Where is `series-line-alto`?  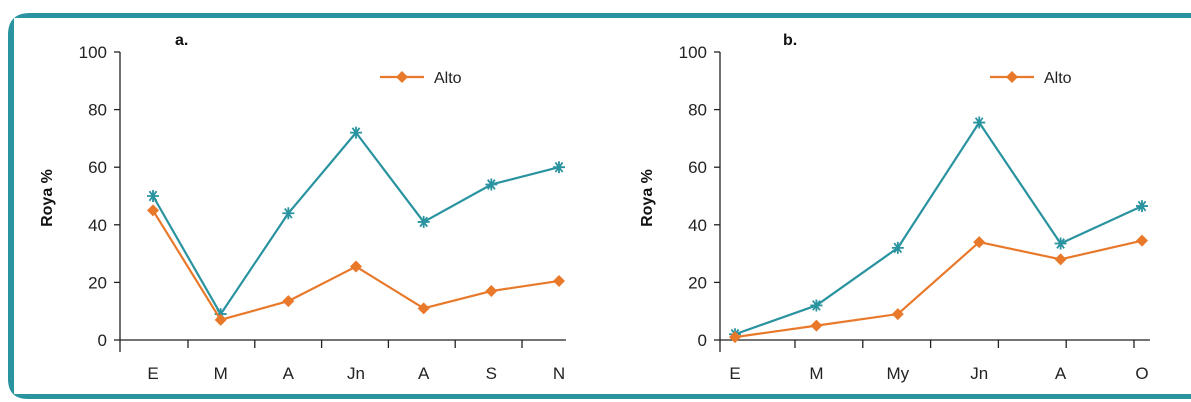 series-line-alto is located at coordinates (938, 289).